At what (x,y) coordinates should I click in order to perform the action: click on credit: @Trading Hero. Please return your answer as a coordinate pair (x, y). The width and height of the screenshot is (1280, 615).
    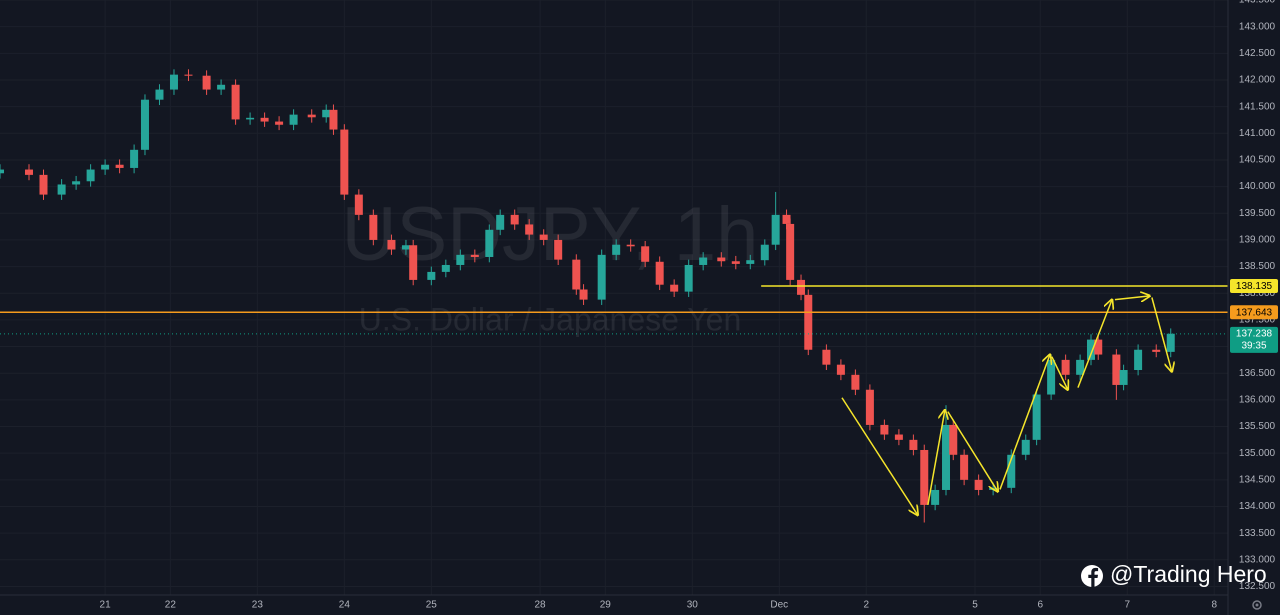
    Looking at the image, I should click on (1174, 574).